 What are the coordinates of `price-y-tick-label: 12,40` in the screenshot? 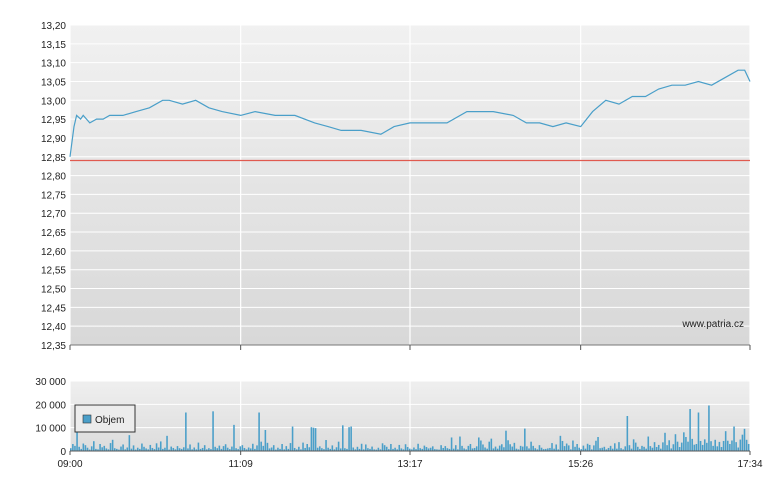 It's located at (53, 327).